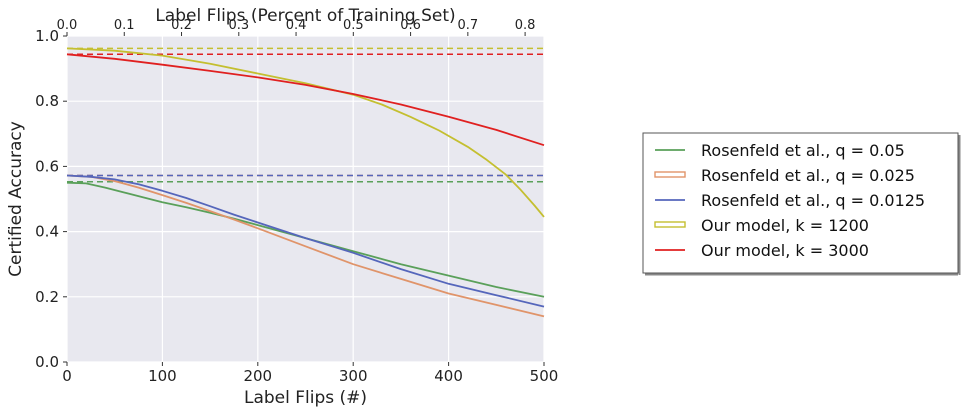 The height and width of the screenshot is (410, 966). I want to click on y-tick-label: 0.6, so click(47, 166).